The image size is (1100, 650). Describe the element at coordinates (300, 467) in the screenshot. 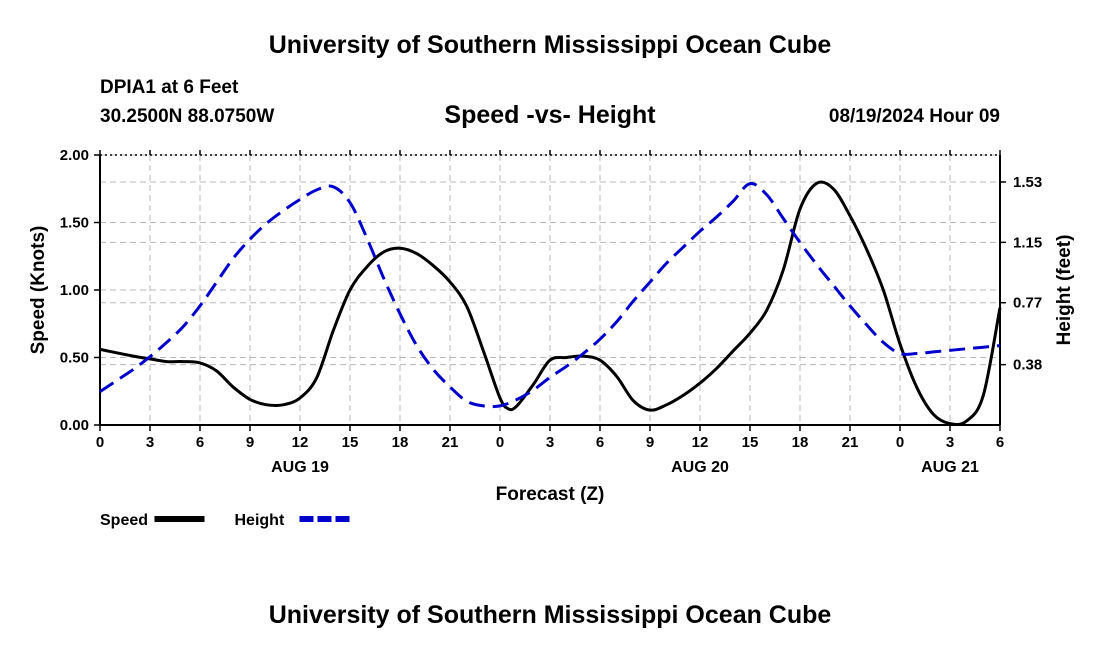

I see `x-day-label: AUG 19` at that location.